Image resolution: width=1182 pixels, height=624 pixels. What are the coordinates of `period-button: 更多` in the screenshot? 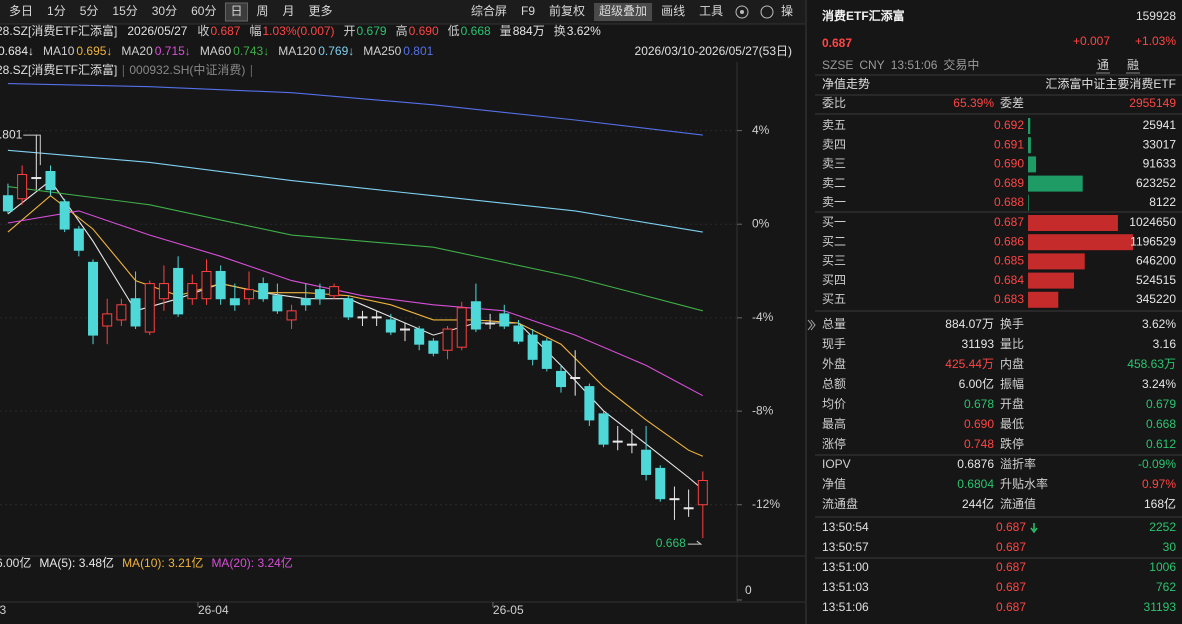 It's located at (321, 11).